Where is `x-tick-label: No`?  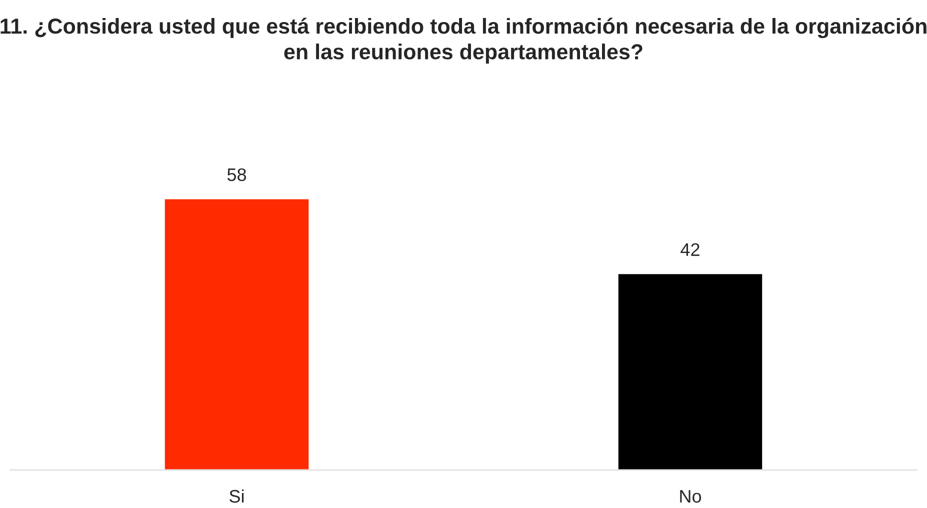 x-tick-label: No is located at coordinates (691, 496).